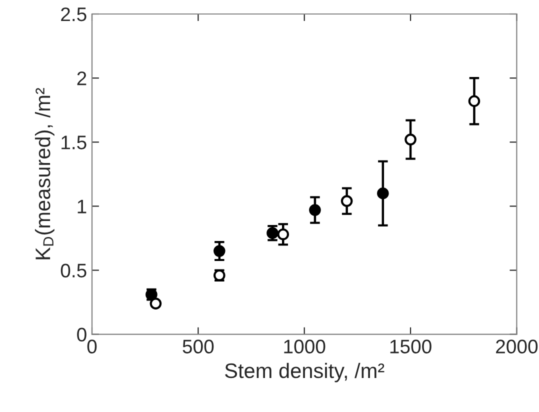  I want to click on y-tick-label: 0, so click(81, 335).